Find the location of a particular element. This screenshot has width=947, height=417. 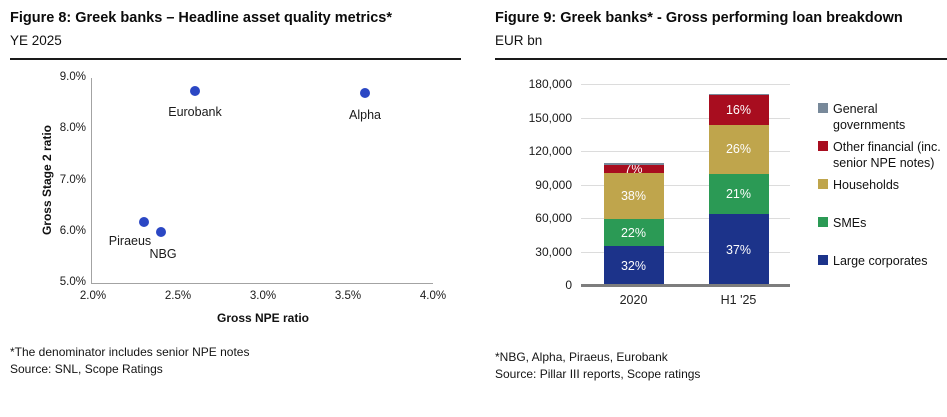

bar-segment-value: 16% is located at coordinates (738, 109).